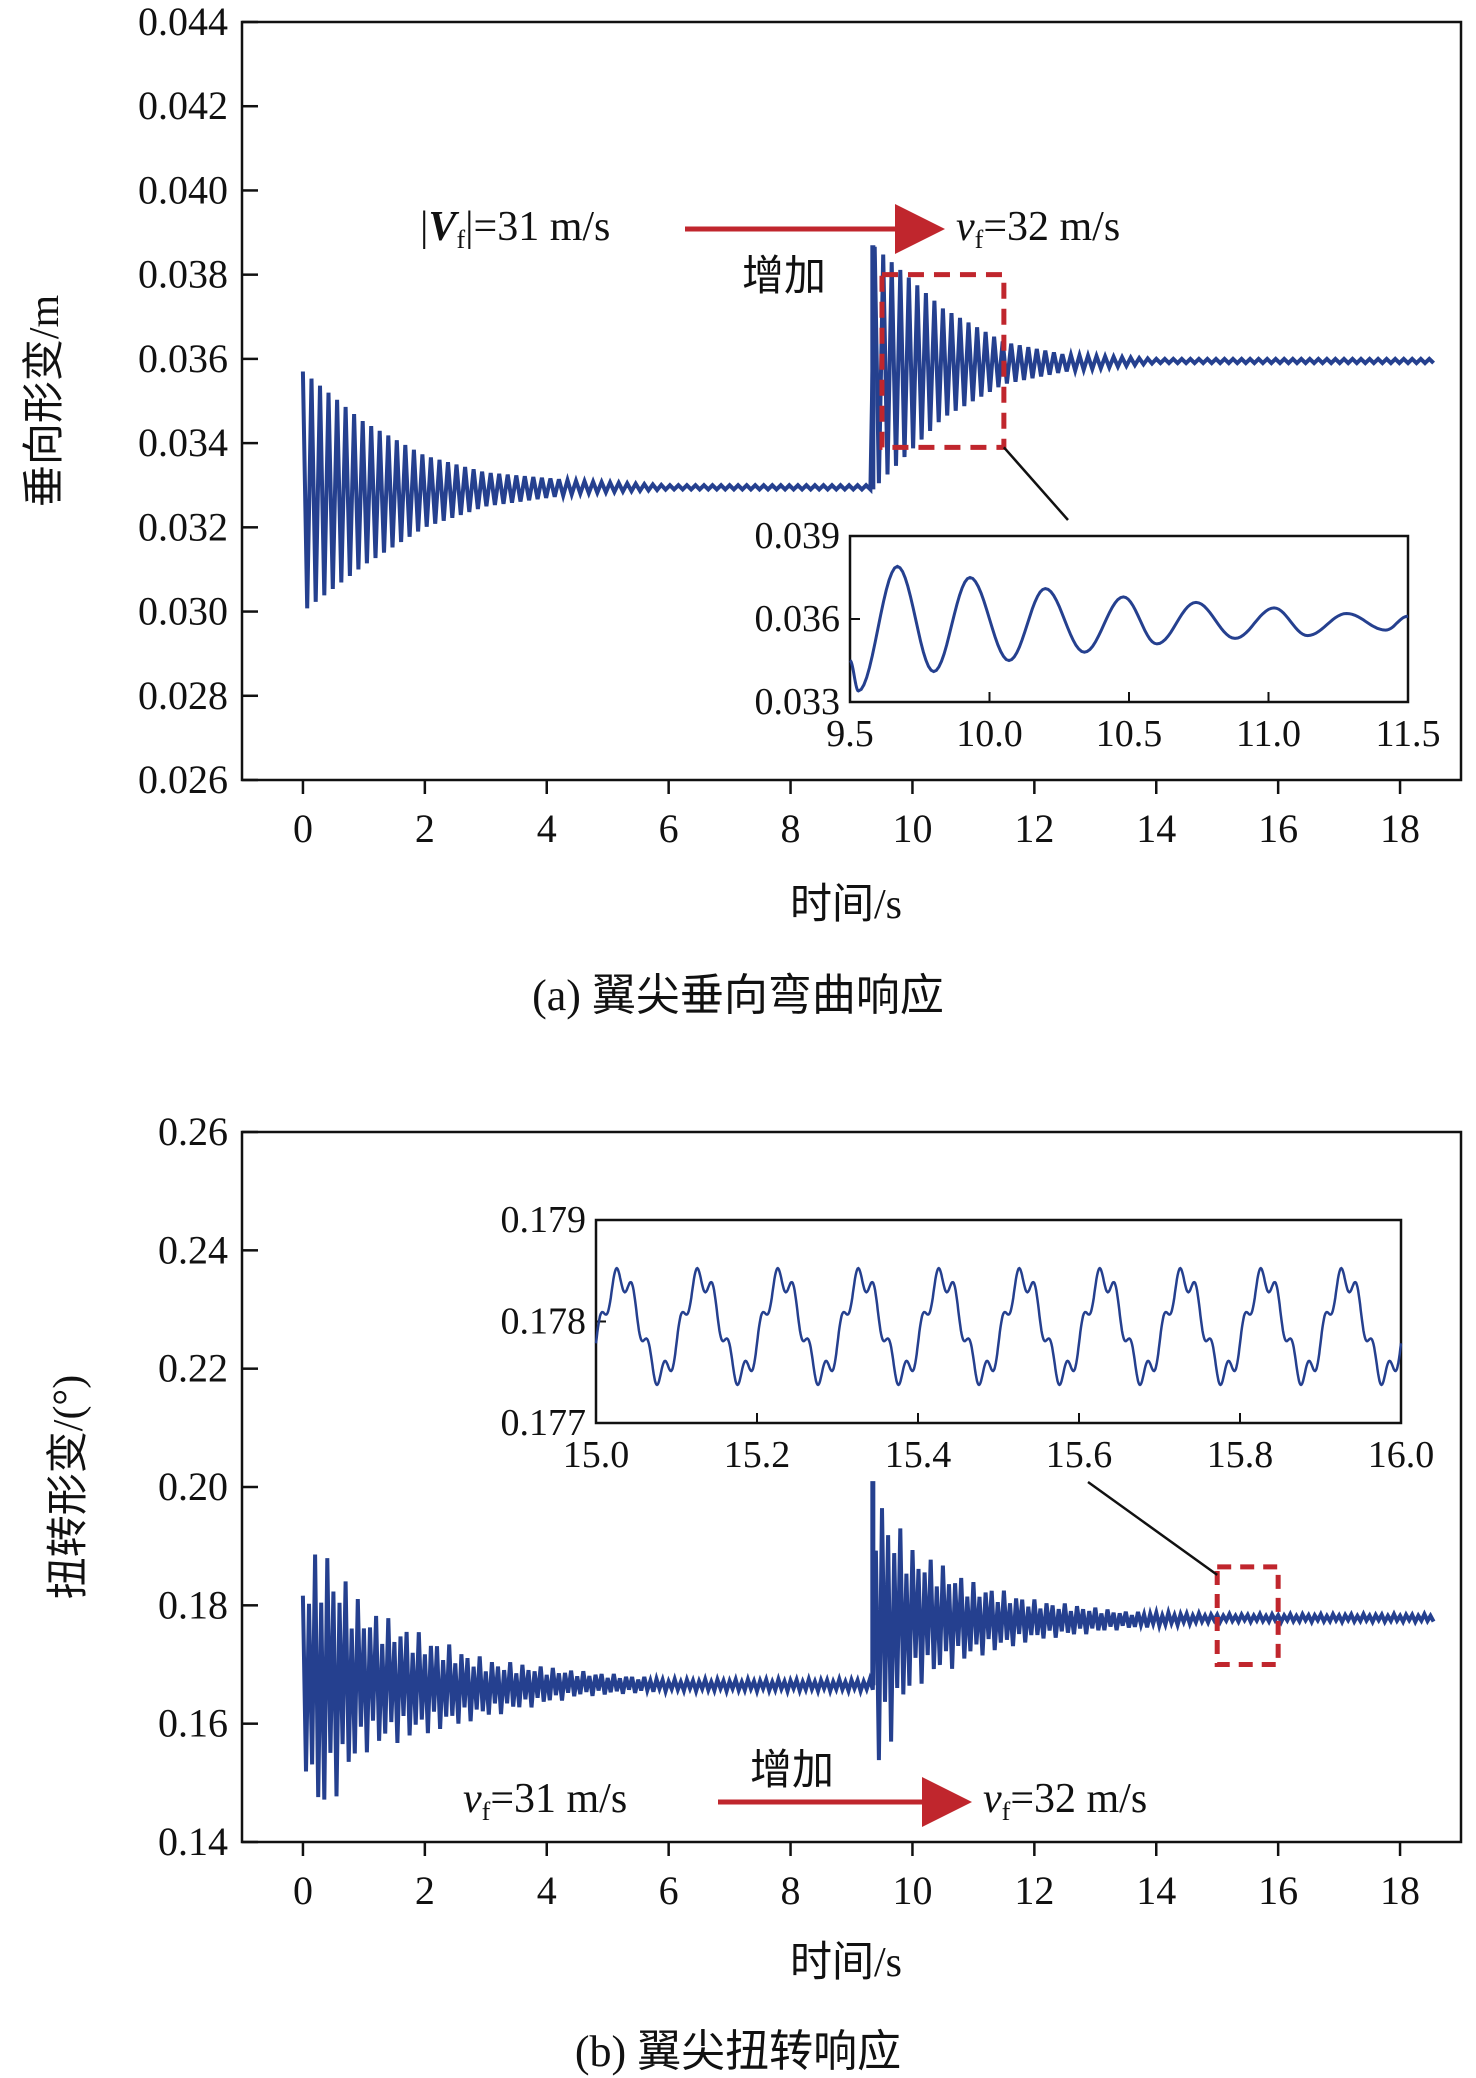  Describe the element at coordinates (183, 442) in the screenshot. I see `panel-a-y-tick-label: 0.034` at that location.